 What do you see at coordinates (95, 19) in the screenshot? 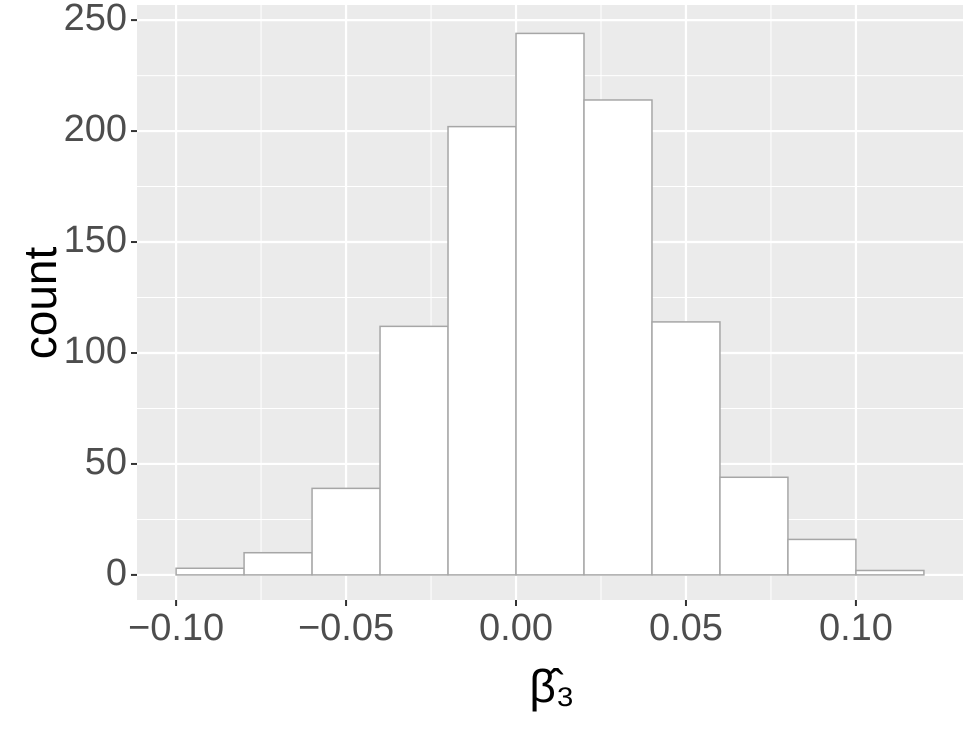
I see `y-tick-label: 250` at bounding box center [95, 19].